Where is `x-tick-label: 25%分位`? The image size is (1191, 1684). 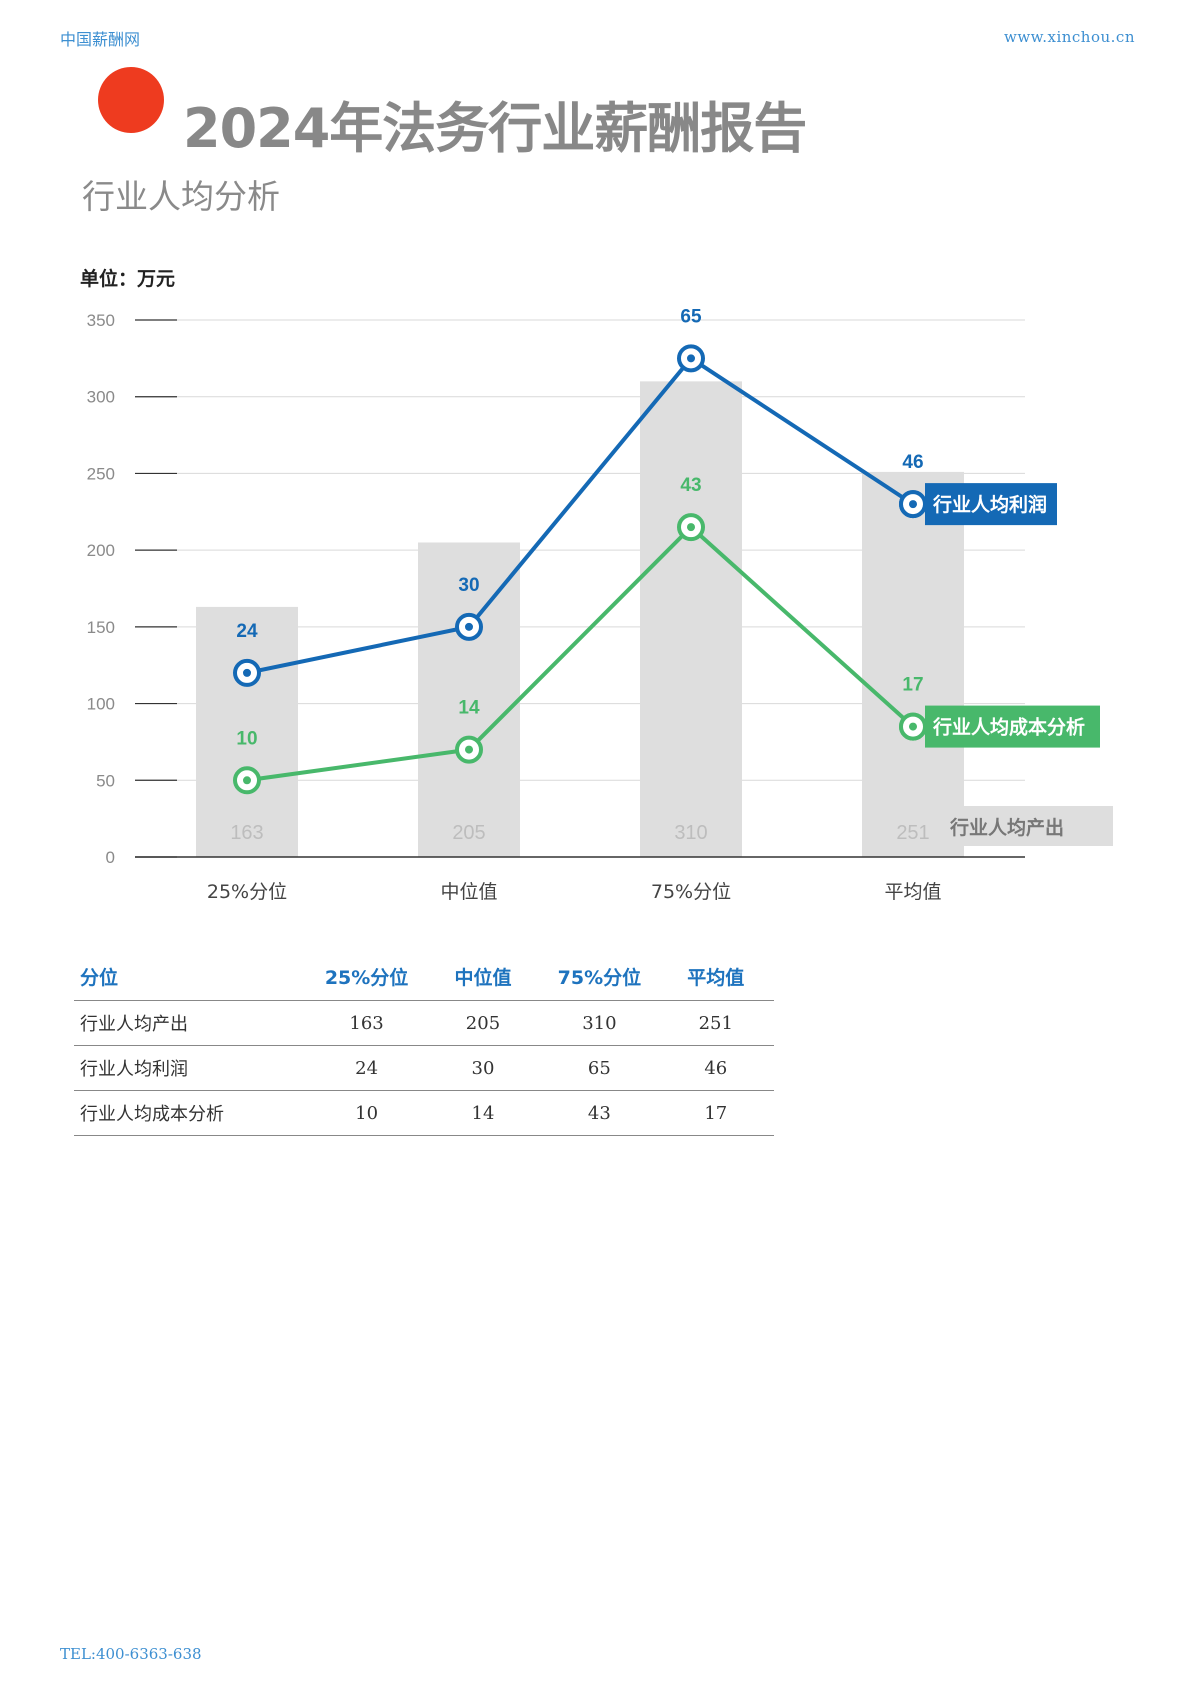
x-tick-label: 25%分位 is located at coordinates (247, 892).